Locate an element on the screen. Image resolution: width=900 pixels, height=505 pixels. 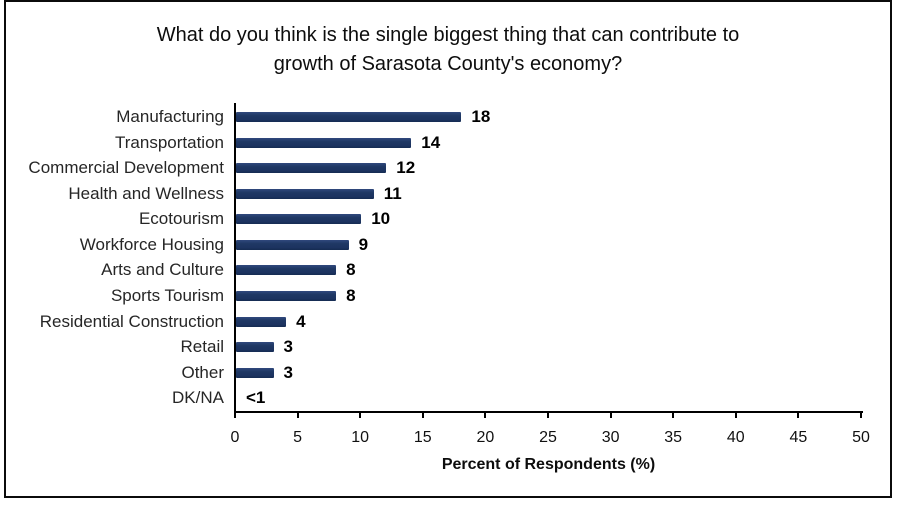
x-axis-tick-label: 20 is located at coordinates (485, 437).